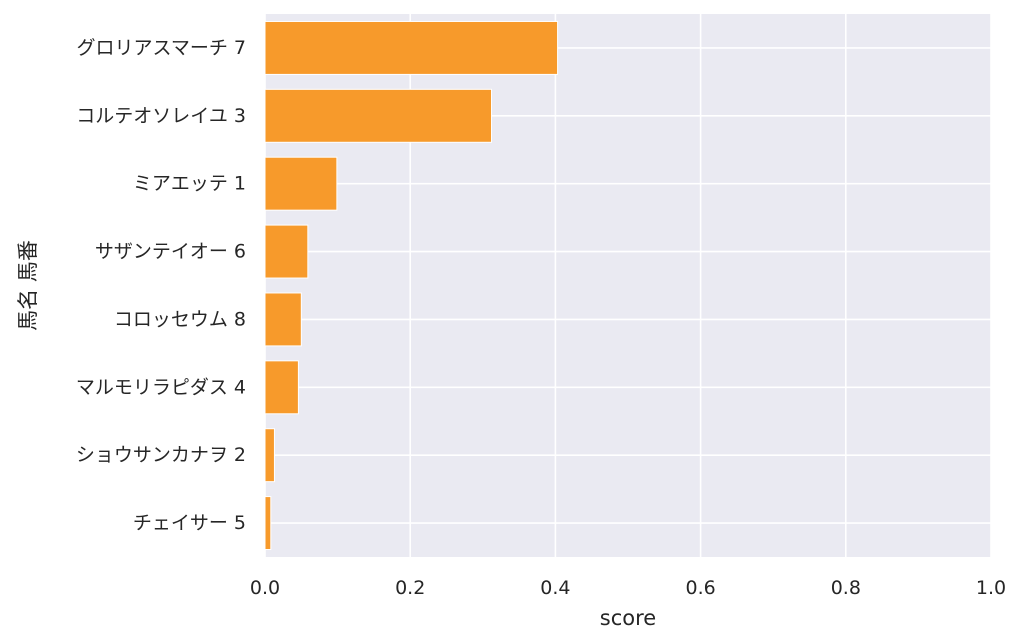 Image resolution: width=1024 pixels, height=643 pixels. Describe the element at coordinates (628, 618) in the screenshot. I see `x-axis-label: score` at that location.